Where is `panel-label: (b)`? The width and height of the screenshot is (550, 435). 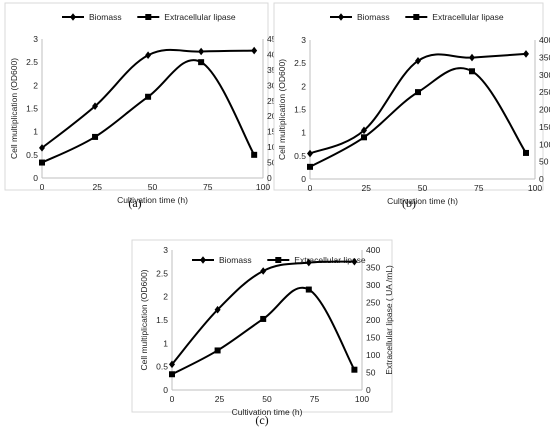 panel-label: (b) is located at coordinates (409, 203).